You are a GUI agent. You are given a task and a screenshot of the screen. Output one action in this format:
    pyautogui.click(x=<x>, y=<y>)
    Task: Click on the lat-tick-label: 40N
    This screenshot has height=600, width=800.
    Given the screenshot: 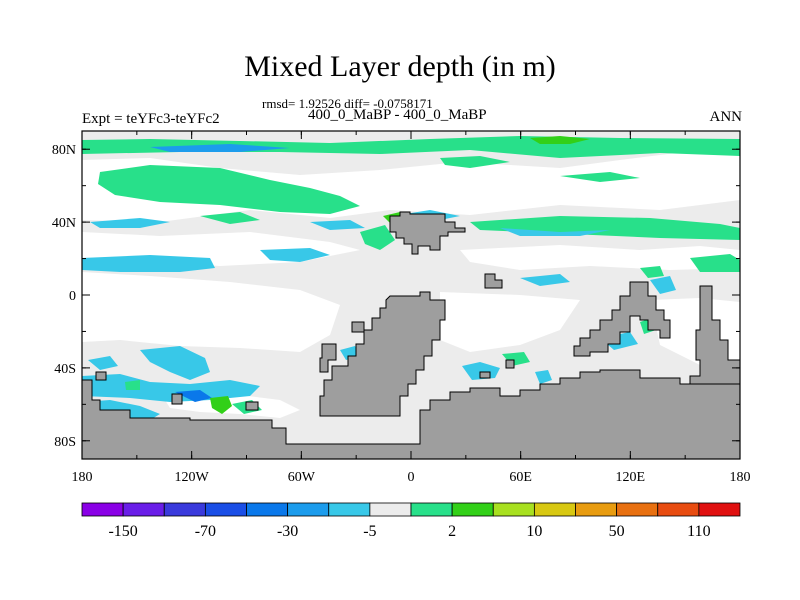 What is the action you would take?
    pyautogui.click(x=64, y=223)
    